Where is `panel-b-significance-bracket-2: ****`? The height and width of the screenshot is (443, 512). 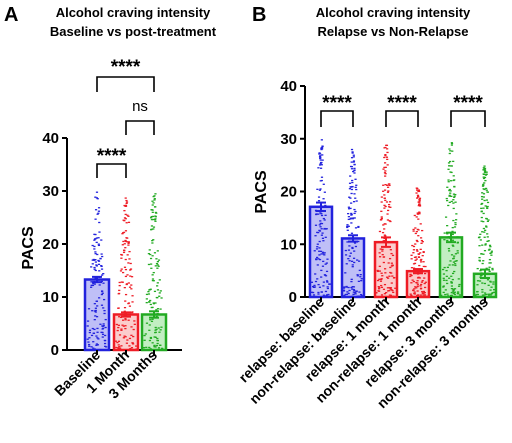
panel-b-significance-bracket-2: **** is located at coordinates (468, 110).